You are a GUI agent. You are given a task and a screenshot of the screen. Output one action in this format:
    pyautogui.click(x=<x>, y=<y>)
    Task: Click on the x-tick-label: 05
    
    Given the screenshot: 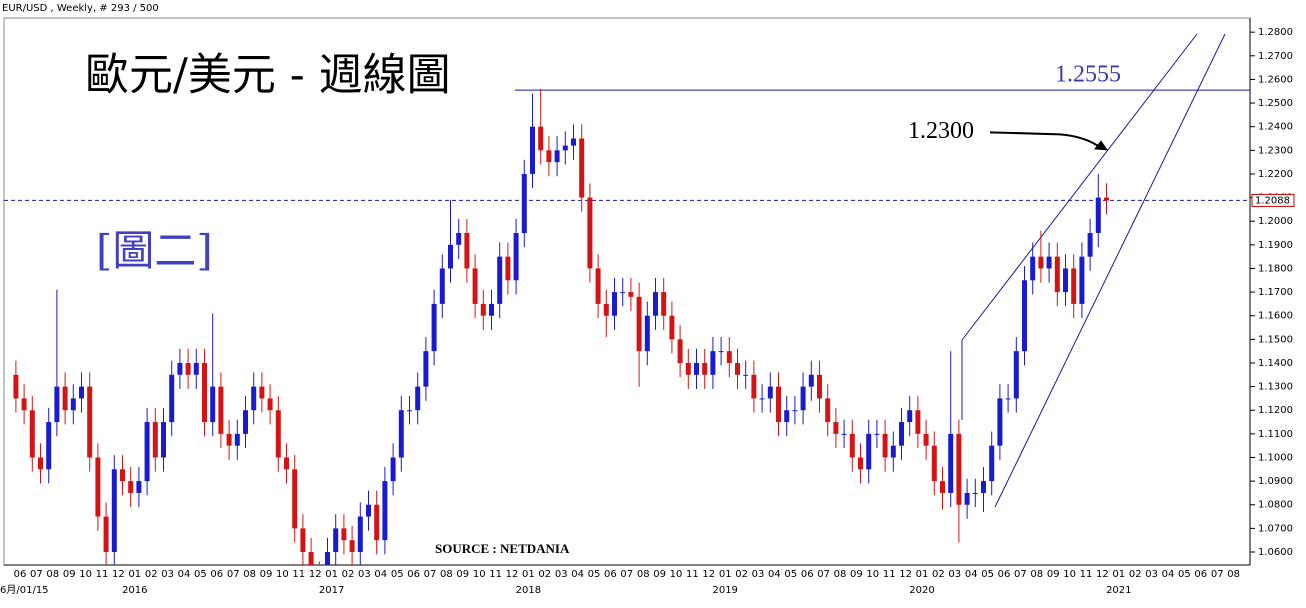 What is the action you would take?
    pyautogui.click(x=200, y=574)
    